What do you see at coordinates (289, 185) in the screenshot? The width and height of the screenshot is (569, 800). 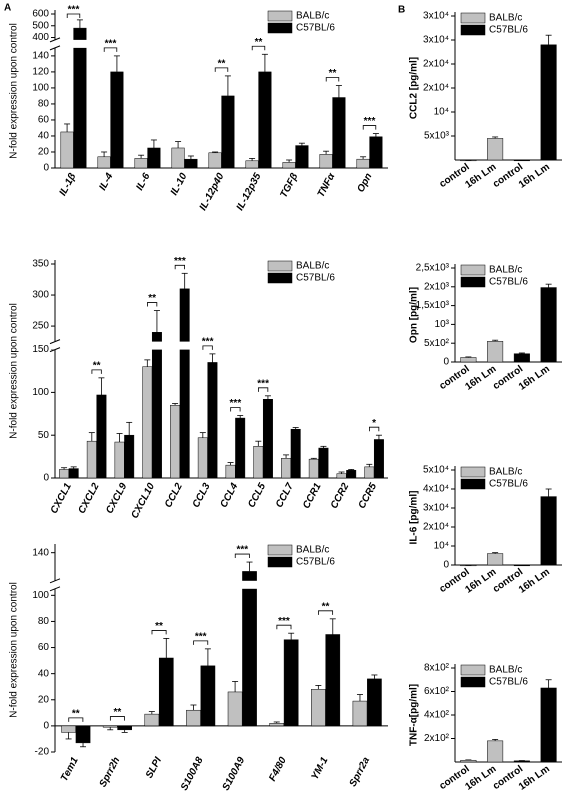 I see `x-tick-label: TGFβ` at bounding box center [289, 185].